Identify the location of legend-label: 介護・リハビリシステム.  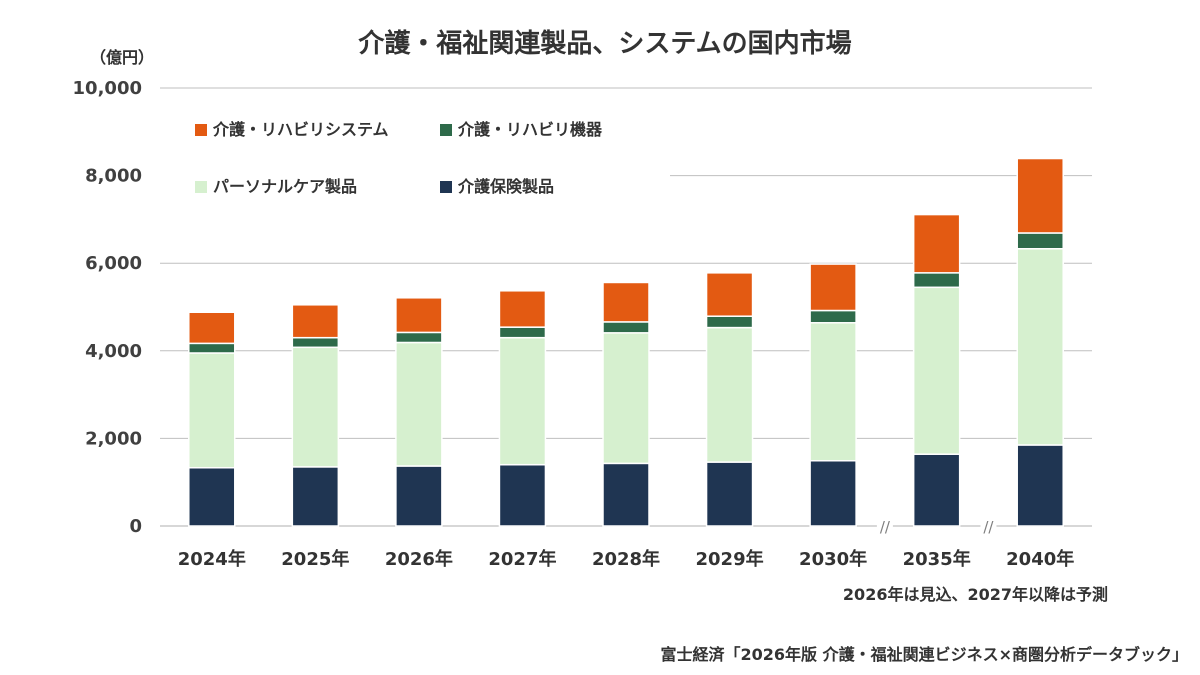
(300, 129).